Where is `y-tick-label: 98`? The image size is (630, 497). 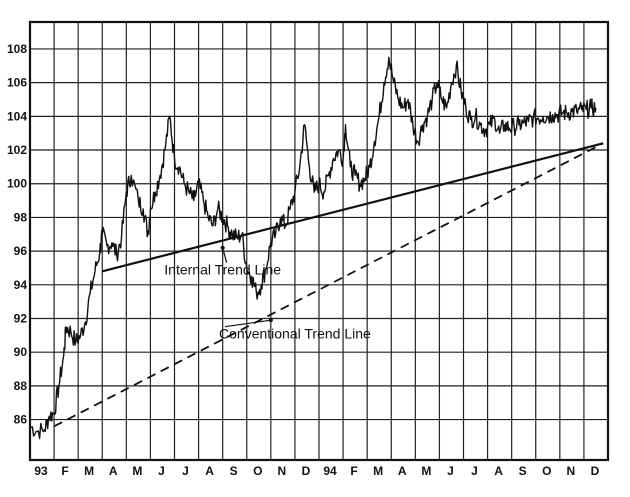 y-tick-label: 98 is located at coordinates (21, 217).